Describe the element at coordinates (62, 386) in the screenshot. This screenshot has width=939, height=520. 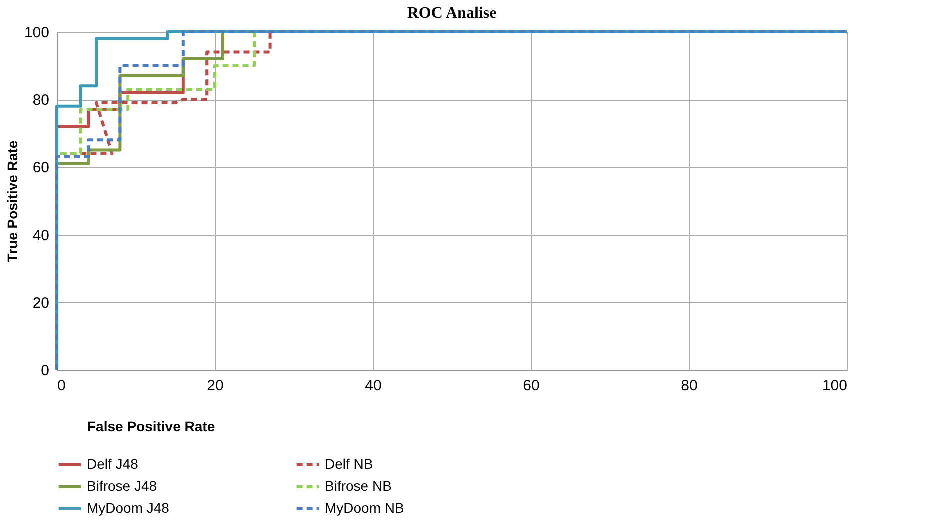
I see `x-tick-label: 0` at that location.